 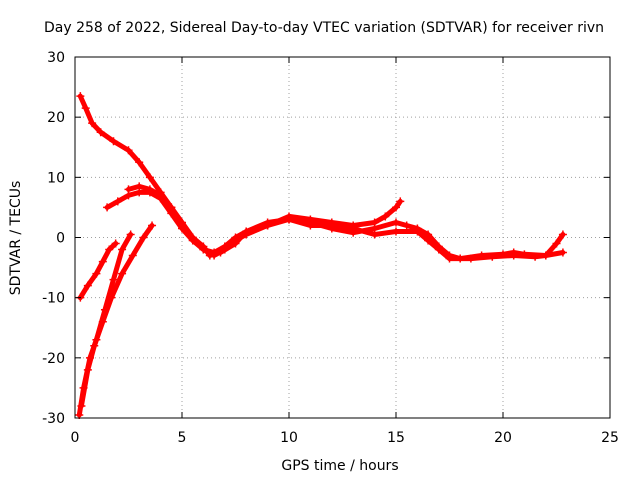 What do you see at coordinates (253, 222) in the screenshot?
I see `series-line-trace-b` at bounding box center [253, 222].